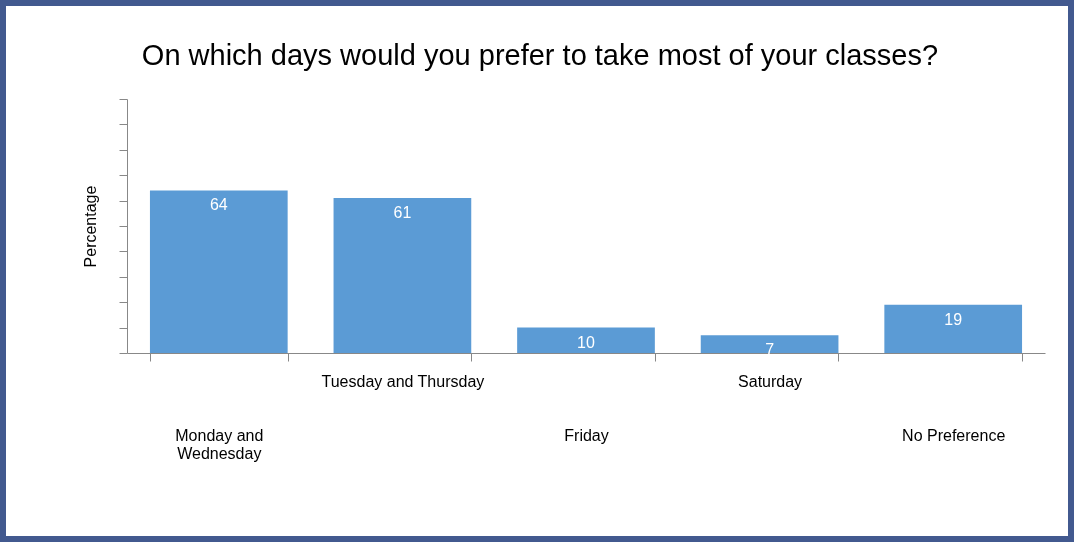 Image resolution: width=1074 pixels, height=542 pixels. What do you see at coordinates (403, 381) in the screenshot?
I see `x-tick-label: Tuesday and Thursday` at bounding box center [403, 381].